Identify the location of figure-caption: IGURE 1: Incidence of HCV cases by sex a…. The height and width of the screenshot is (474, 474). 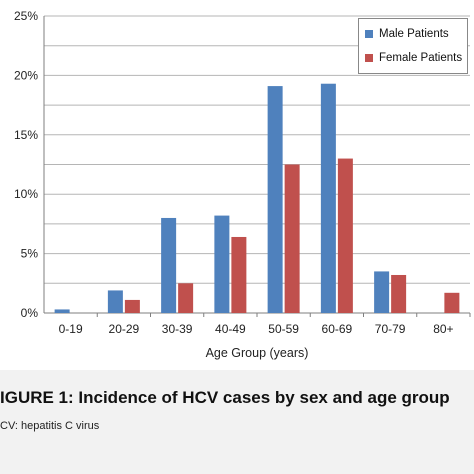
(225, 397).